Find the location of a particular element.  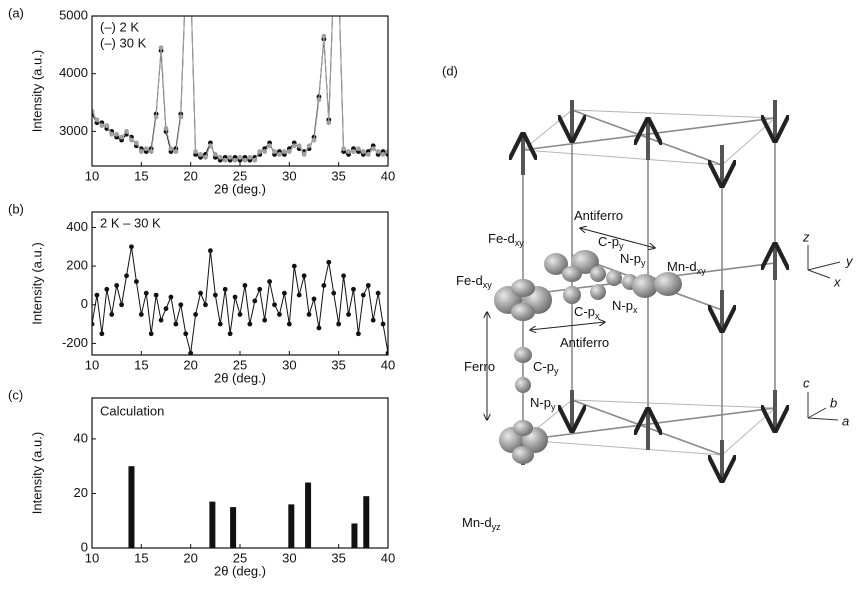

diagram-label: C-px is located at coordinates (587, 312).